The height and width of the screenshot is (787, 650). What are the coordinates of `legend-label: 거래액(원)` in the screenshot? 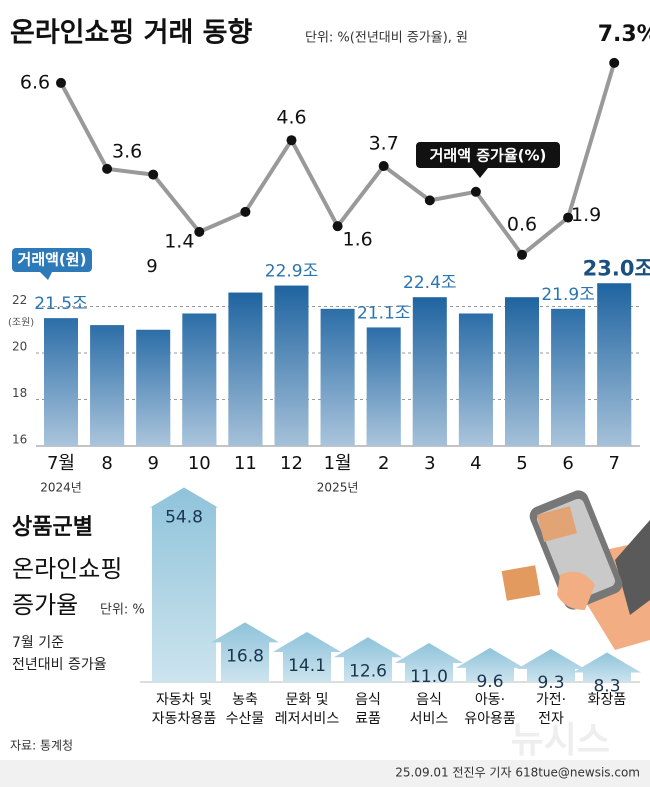 It's located at (52, 260).